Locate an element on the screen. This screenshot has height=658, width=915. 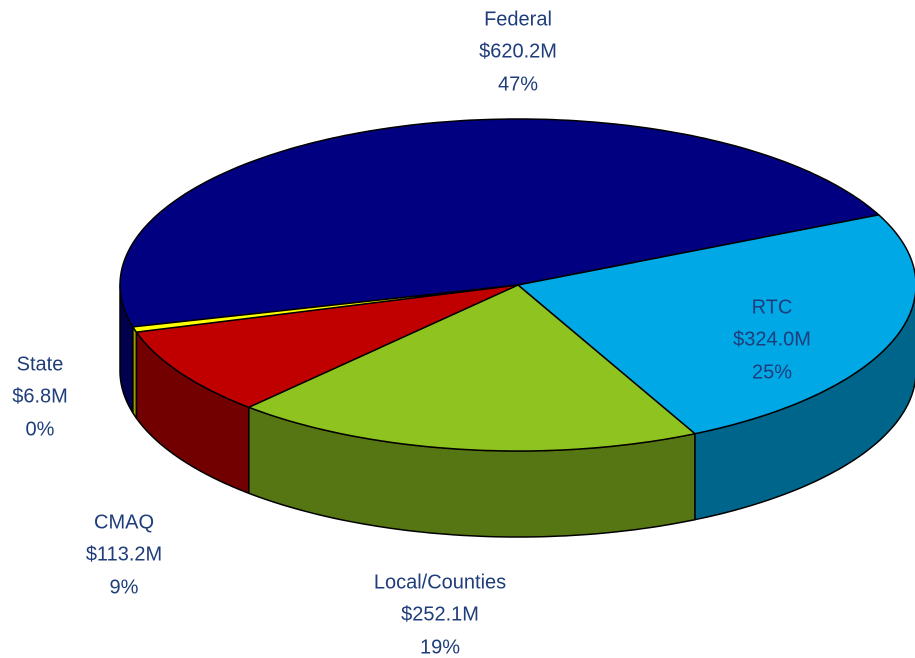
slice-percent-label: 9% is located at coordinates (124, 587).